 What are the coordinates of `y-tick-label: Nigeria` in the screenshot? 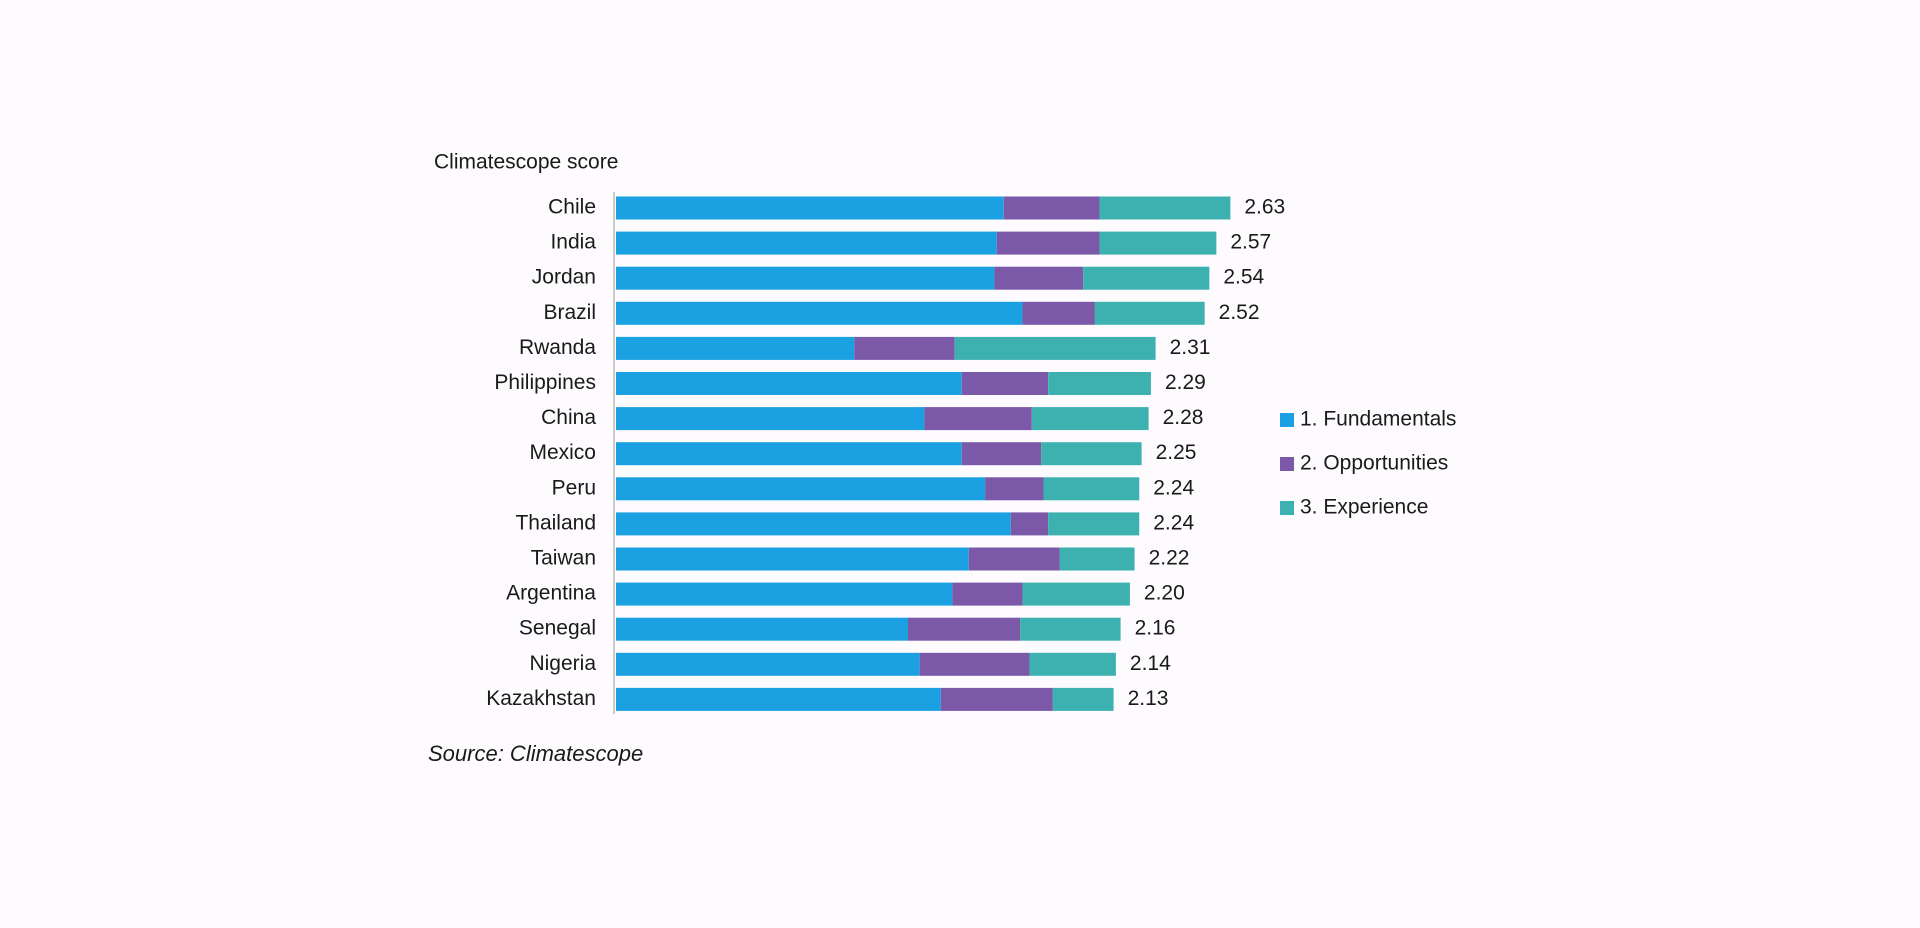 It's located at (562, 663).